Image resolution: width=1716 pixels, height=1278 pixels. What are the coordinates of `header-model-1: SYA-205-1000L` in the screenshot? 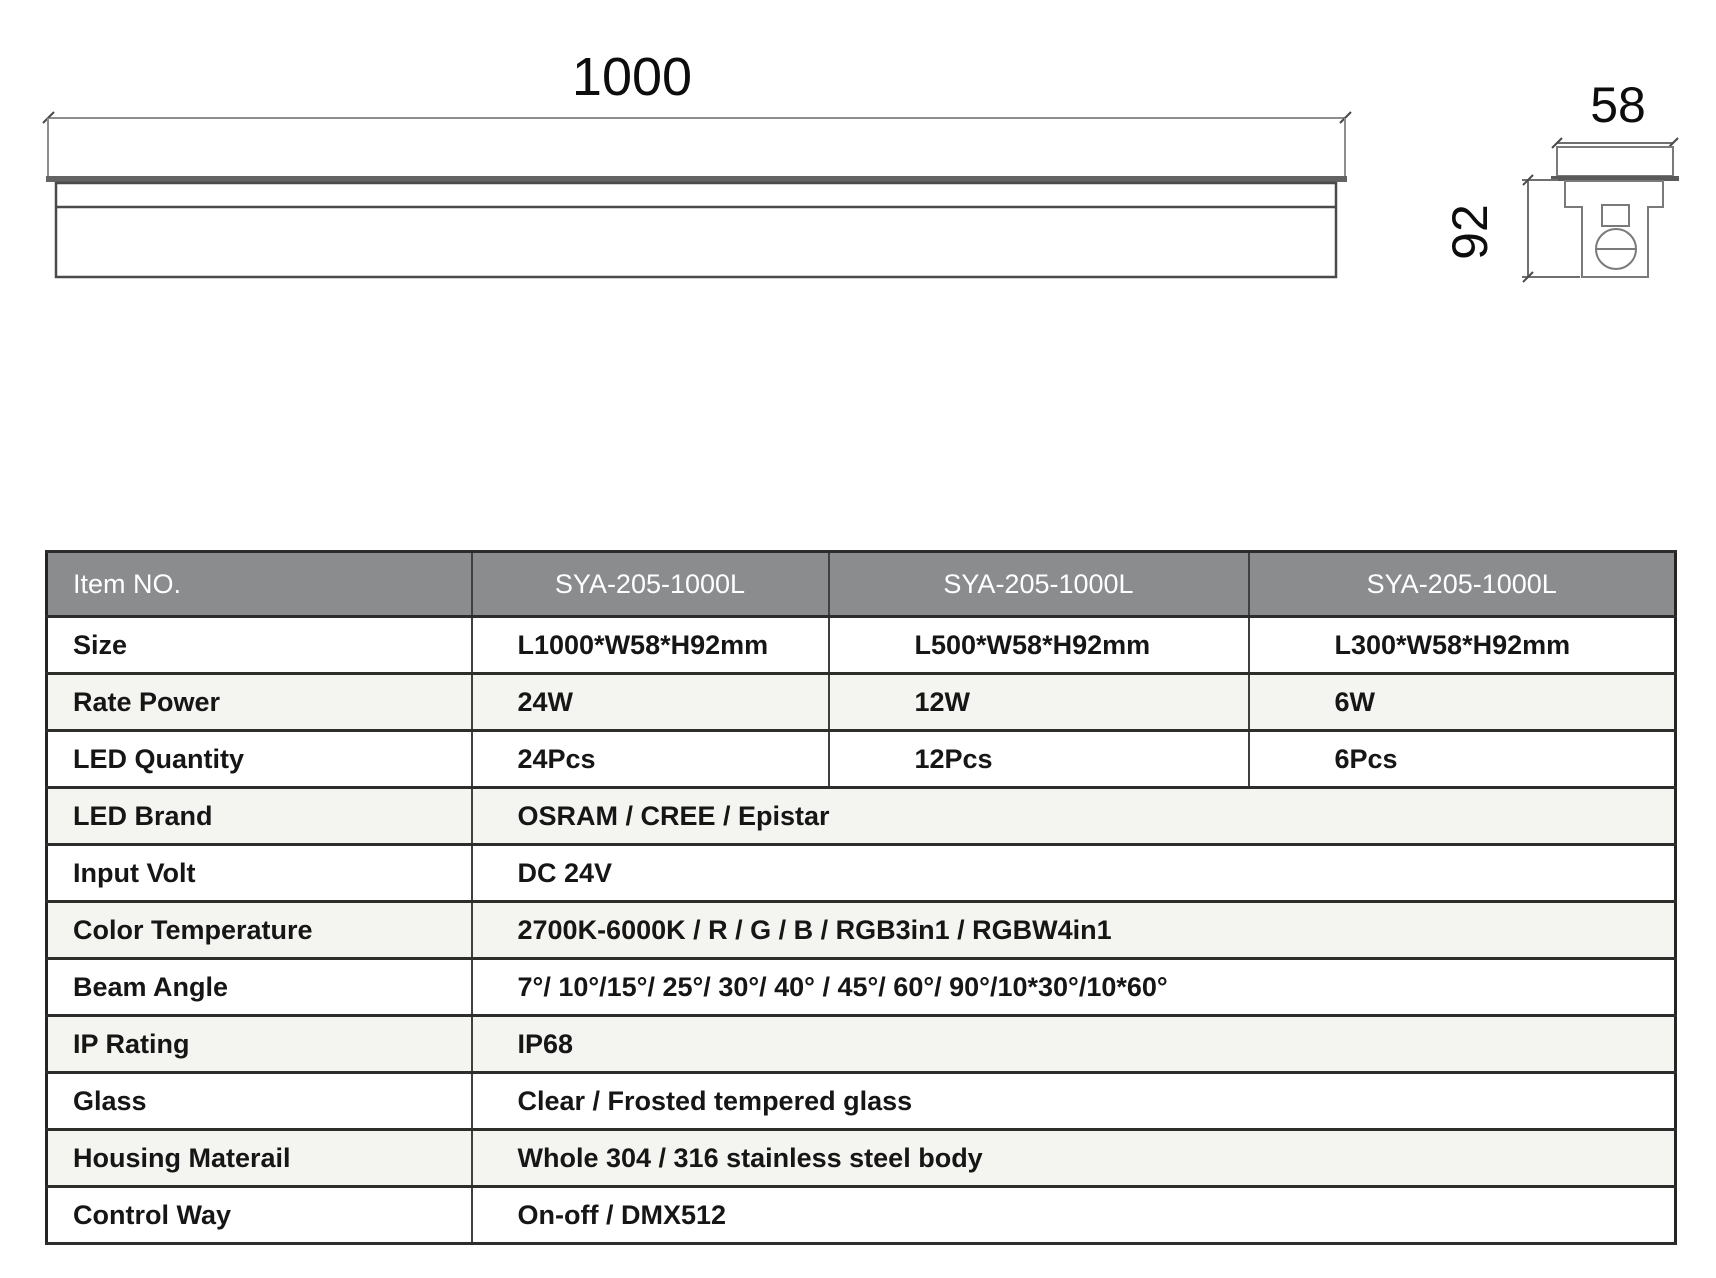 It's located at (650, 584).